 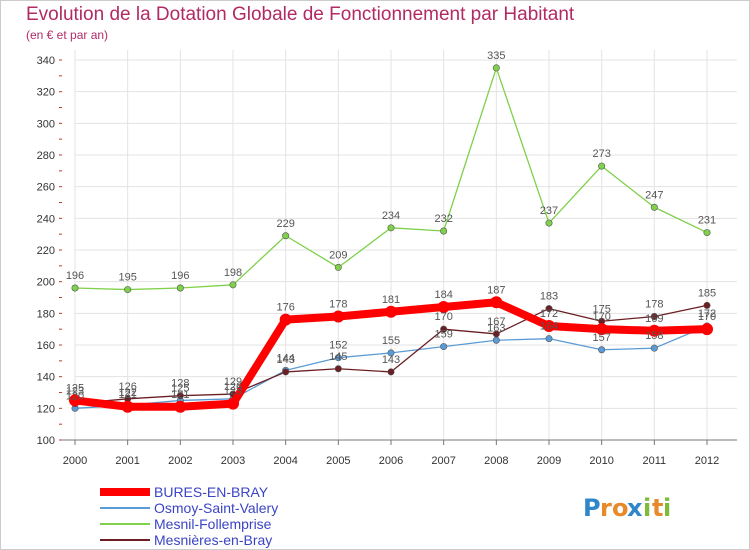 What do you see at coordinates (233, 392) in the screenshot?
I see `data-label: 123` at bounding box center [233, 392].